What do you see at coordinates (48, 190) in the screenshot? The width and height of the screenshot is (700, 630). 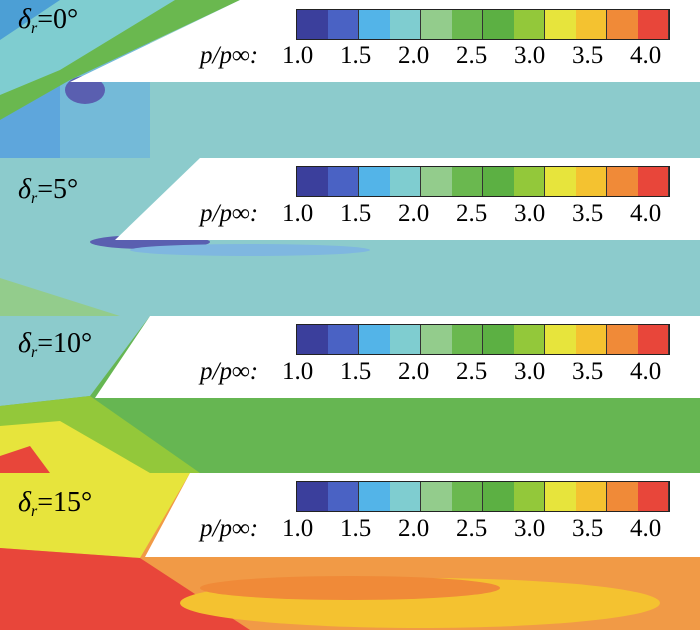 I see `deflection-label: δr=5°` at bounding box center [48, 190].